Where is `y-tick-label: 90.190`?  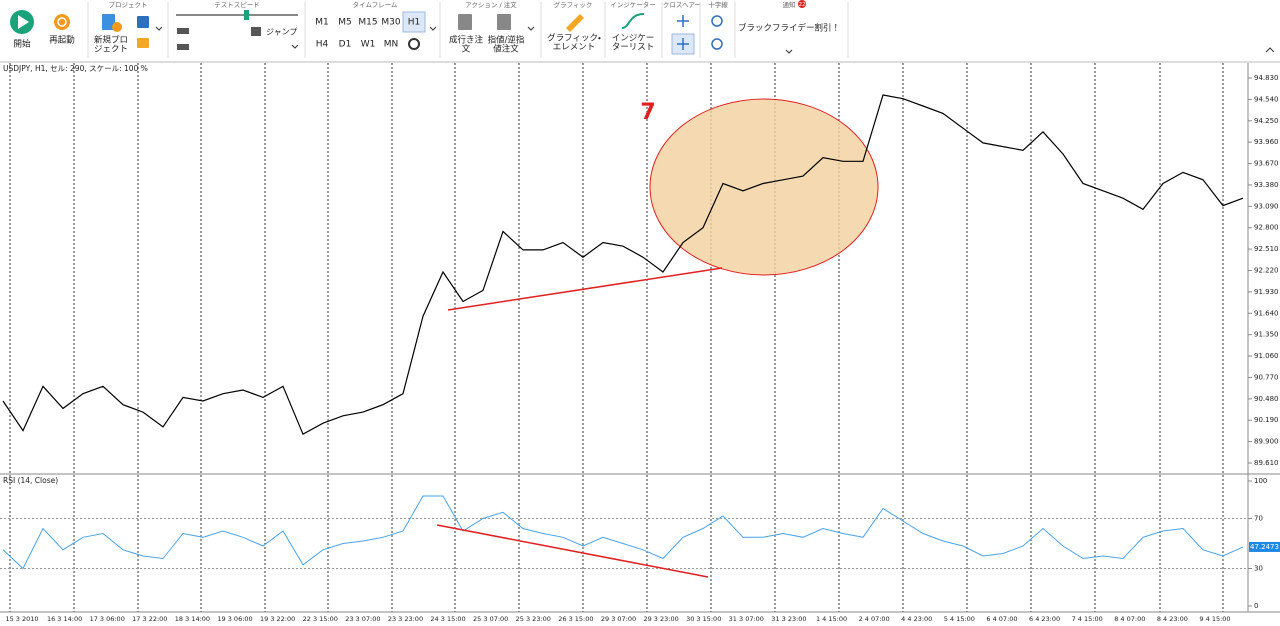 y-tick-label: 90.190 is located at coordinates (1266, 420).